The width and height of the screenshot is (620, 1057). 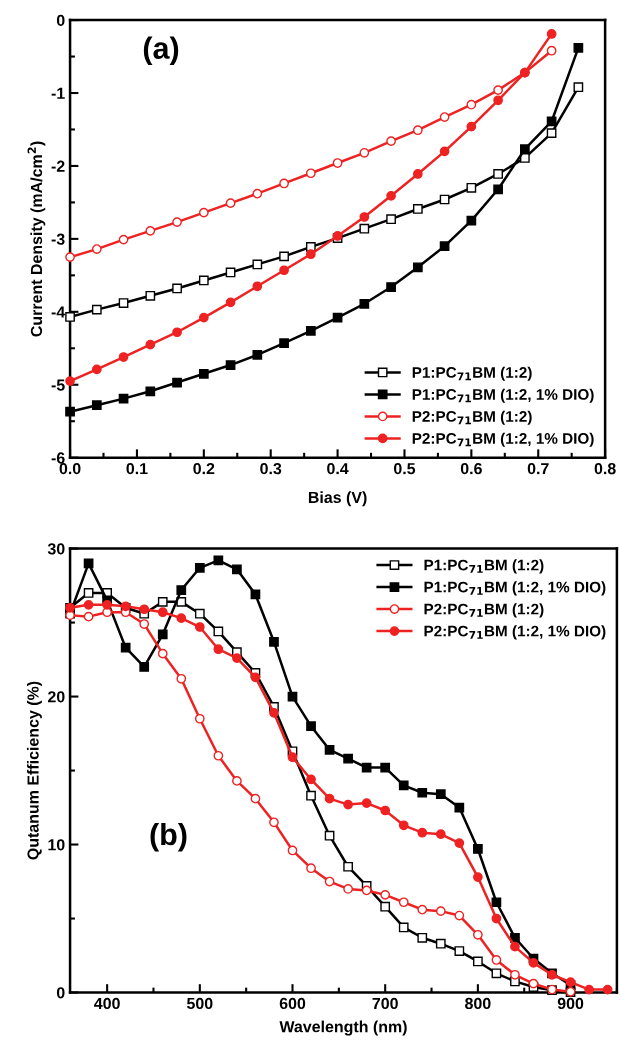 I want to click on y-tick-label: -3, so click(x=58, y=239).